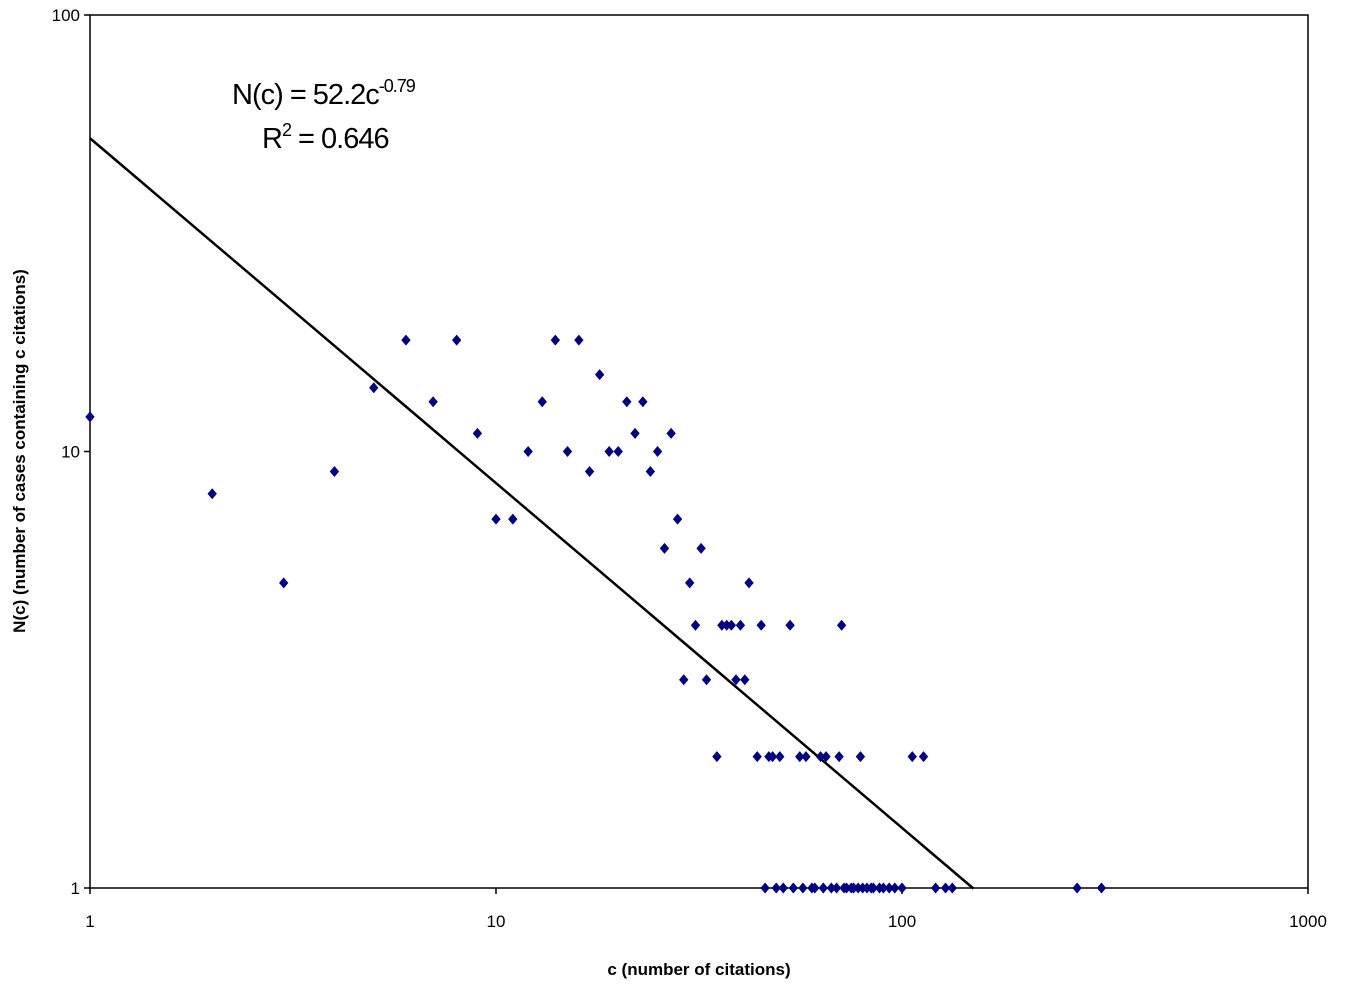  What do you see at coordinates (1308, 921) in the screenshot?
I see `x-tick-label: 1000` at bounding box center [1308, 921].